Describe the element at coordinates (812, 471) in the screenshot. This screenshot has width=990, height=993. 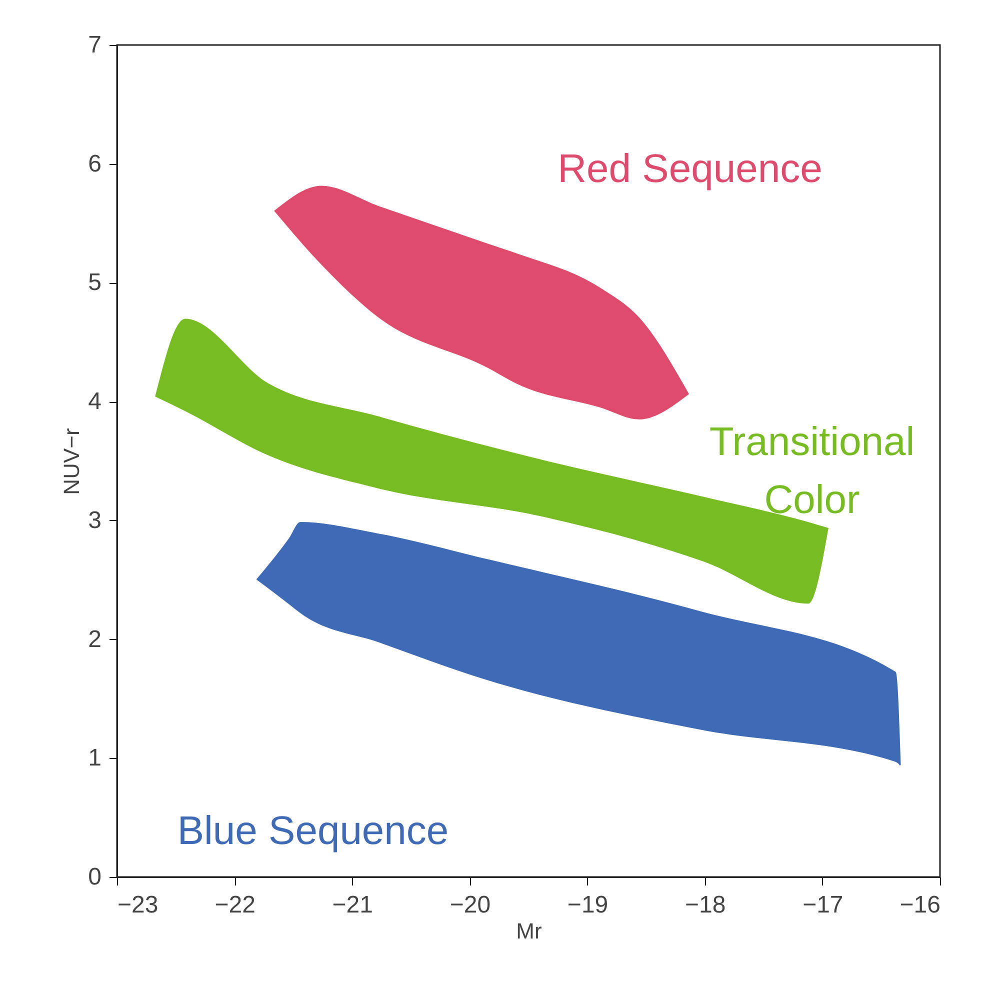
I see `series-label: Transitional Color` at that location.